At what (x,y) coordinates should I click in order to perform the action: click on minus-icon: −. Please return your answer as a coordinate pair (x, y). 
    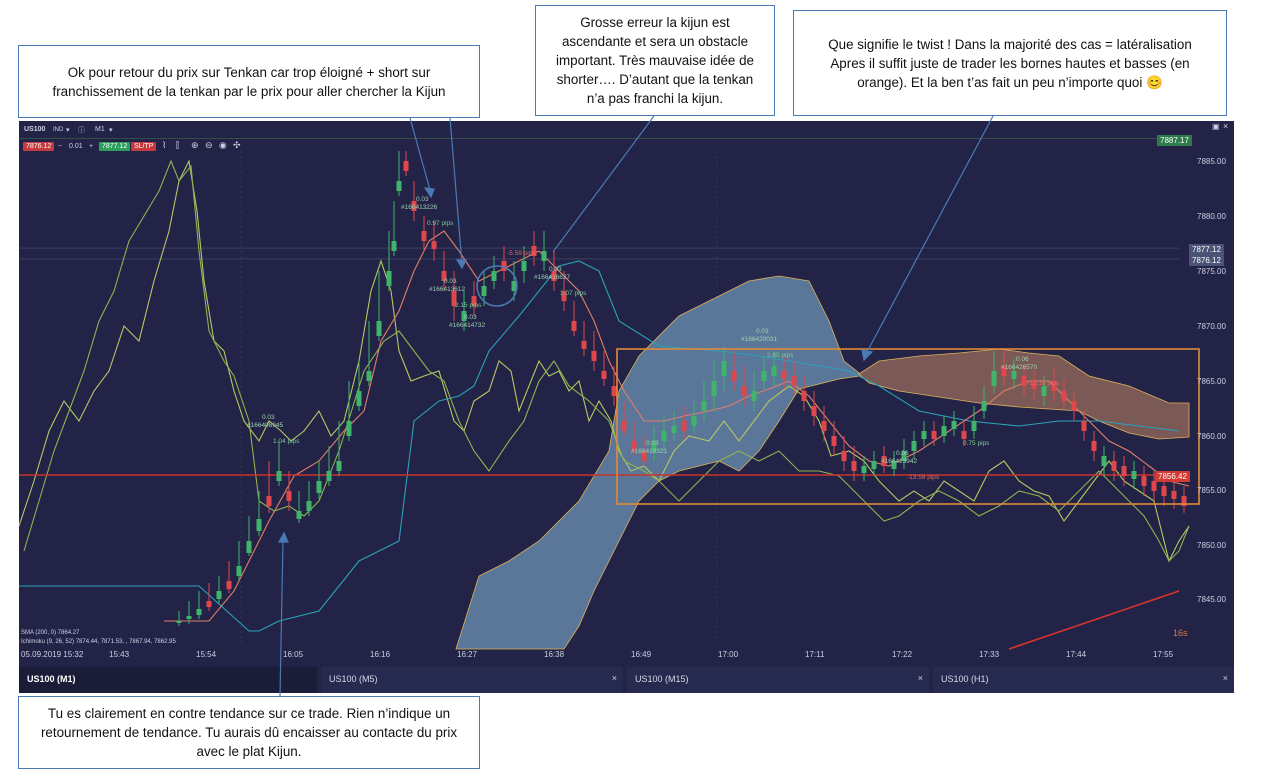
    Looking at the image, I should click on (60, 146).